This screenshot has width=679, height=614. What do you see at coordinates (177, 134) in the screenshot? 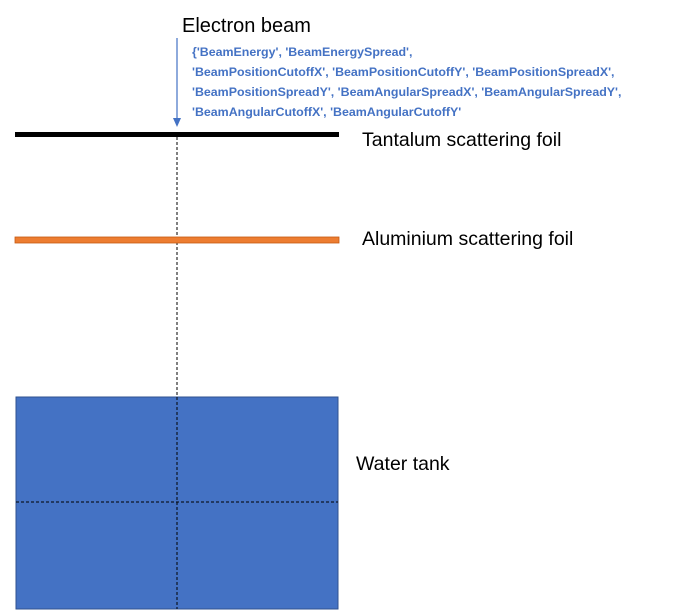
I see `tantalum-foil` at bounding box center [177, 134].